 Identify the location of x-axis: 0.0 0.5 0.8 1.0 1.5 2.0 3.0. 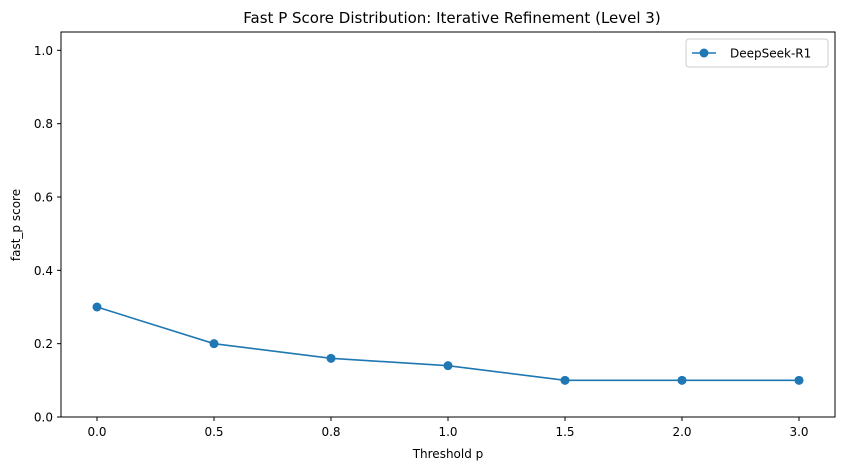
(448, 428).